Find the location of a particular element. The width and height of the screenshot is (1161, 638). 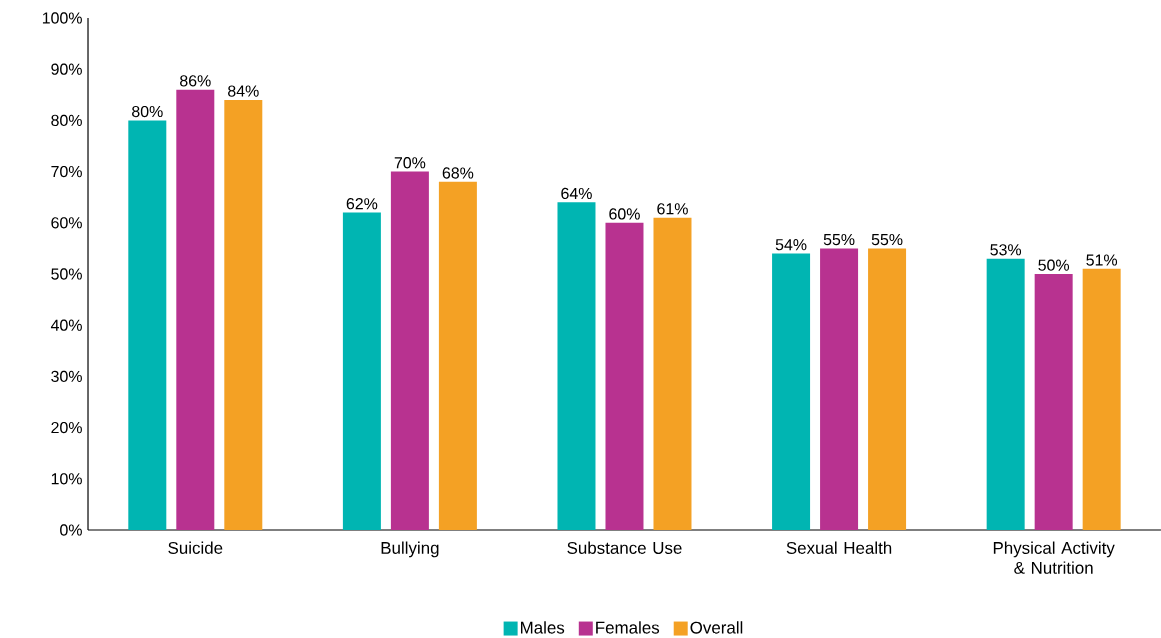

x-tick-label: Suicide is located at coordinates (195, 547).